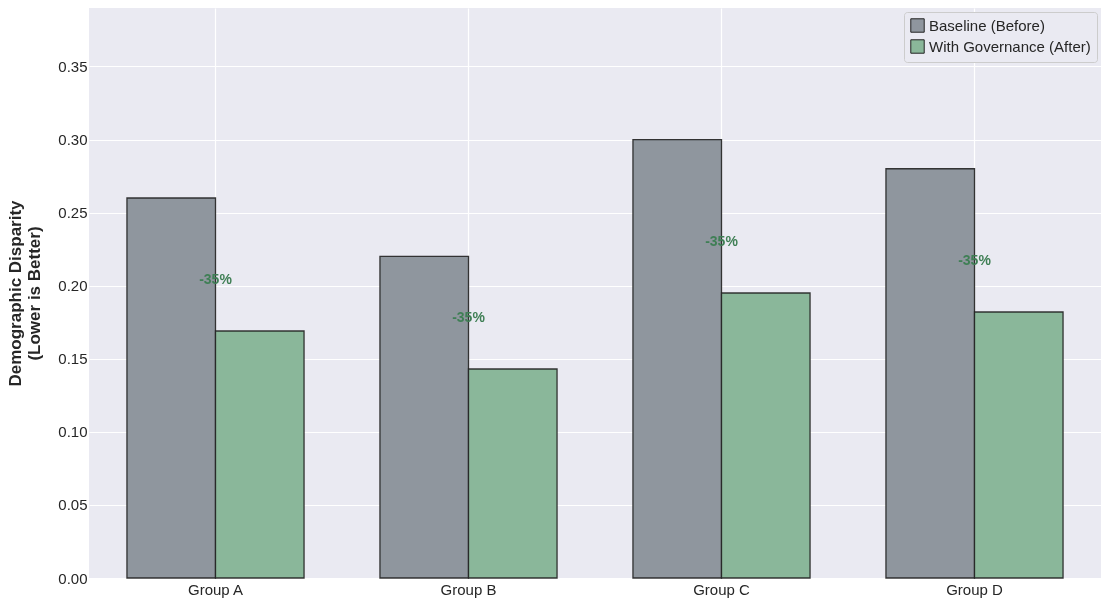 Image resolution: width=1105 pixels, height=603 pixels. I want to click on y-tick-label: 0.15, so click(73, 359).